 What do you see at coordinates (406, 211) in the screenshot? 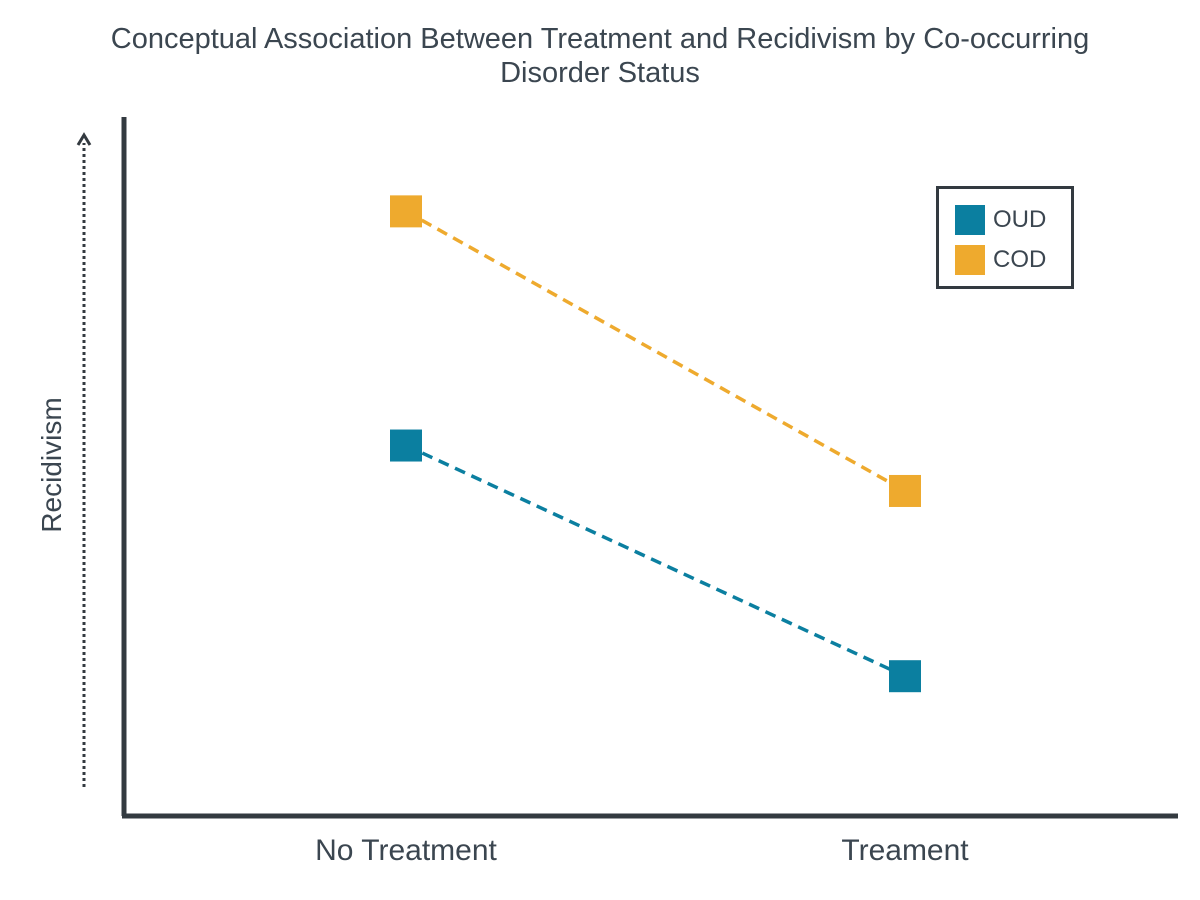
I see `point-cod-no-treatment` at bounding box center [406, 211].